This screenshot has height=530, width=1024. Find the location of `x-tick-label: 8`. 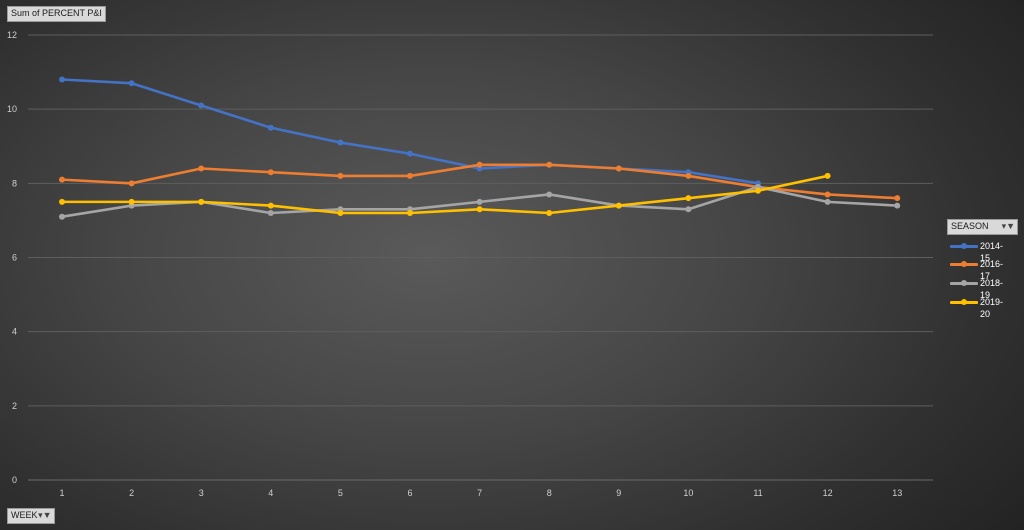

x-tick-label: 8 is located at coordinates (549, 493).